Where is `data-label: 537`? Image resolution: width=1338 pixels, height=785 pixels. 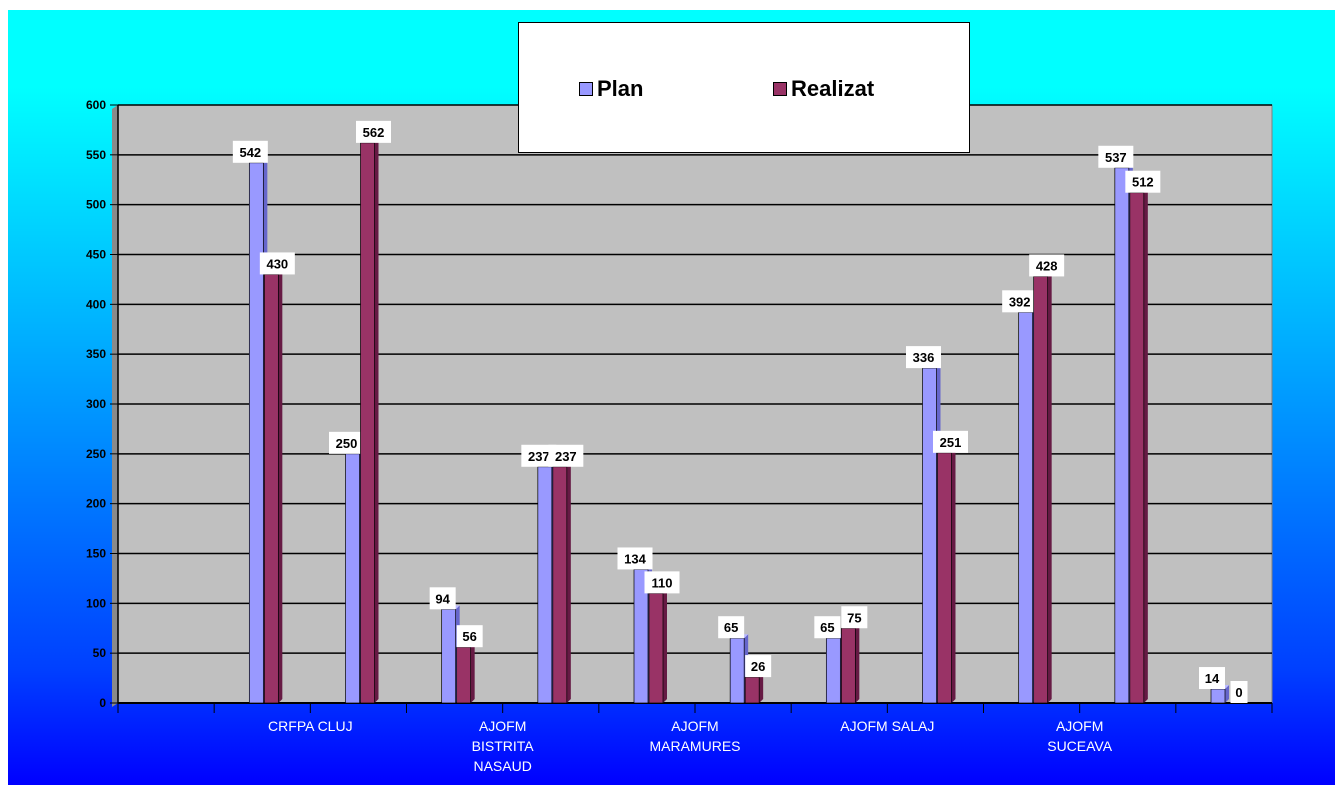 data-label: 537 is located at coordinates (1116, 157).